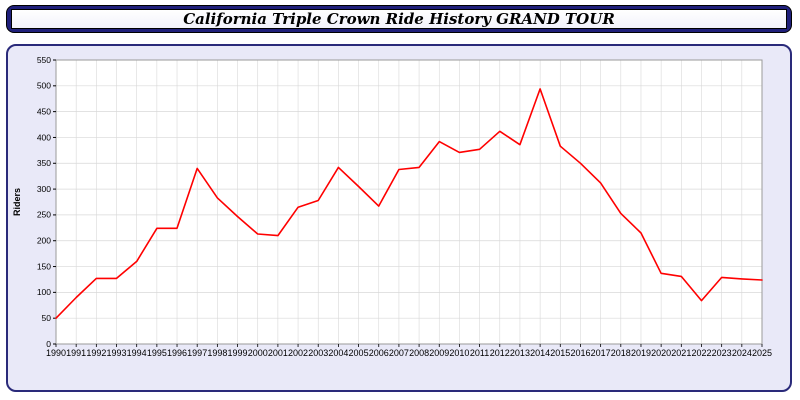  What do you see at coordinates (17, 202) in the screenshot?
I see `y-axis-title: Riders` at bounding box center [17, 202].